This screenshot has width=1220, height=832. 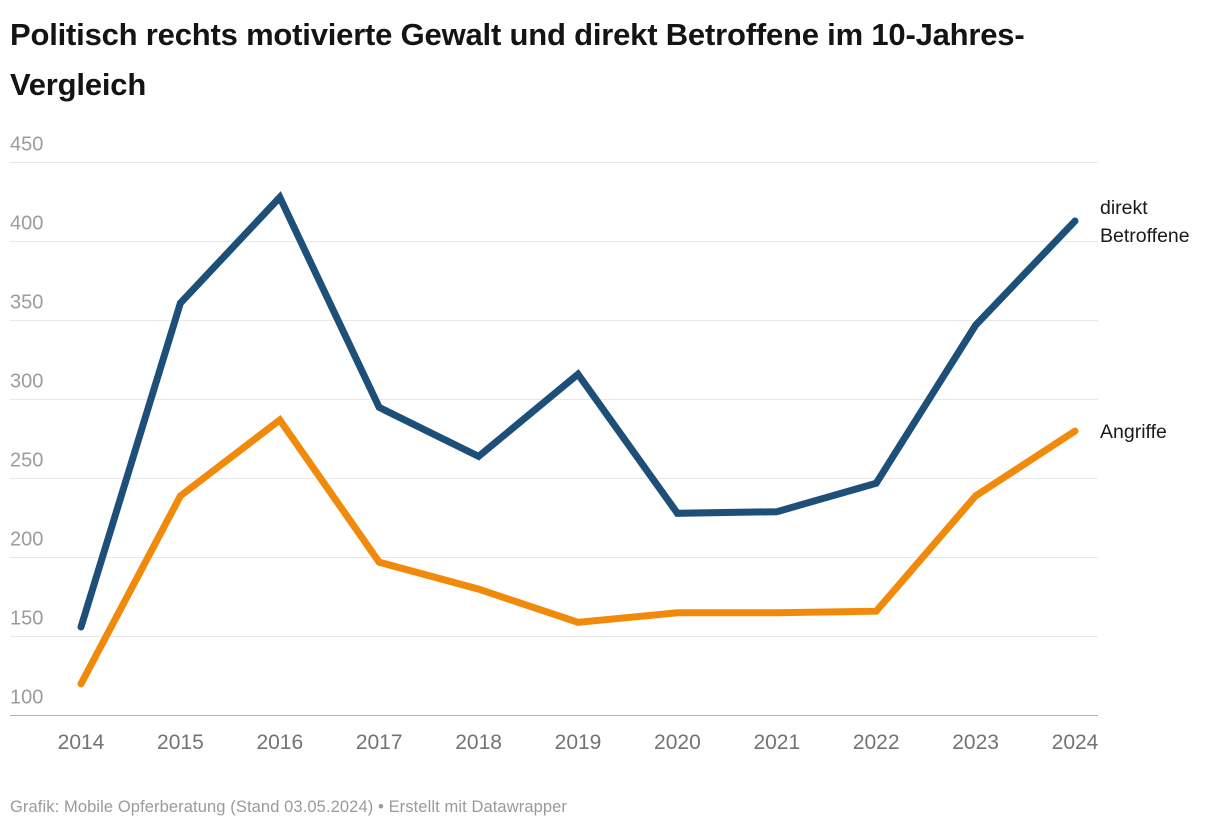 I want to click on y-axis-tick-label: 250, so click(x=26, y=461).